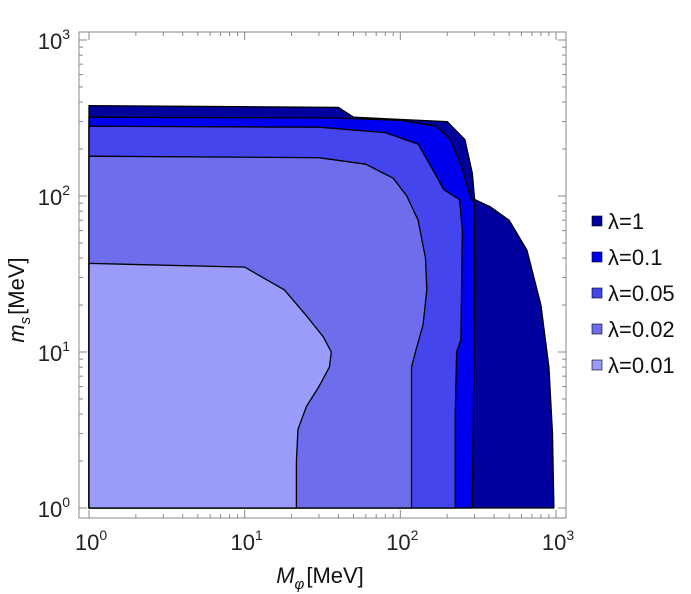  I want to click on legend-label: λ=0.01, so click(641, 365).